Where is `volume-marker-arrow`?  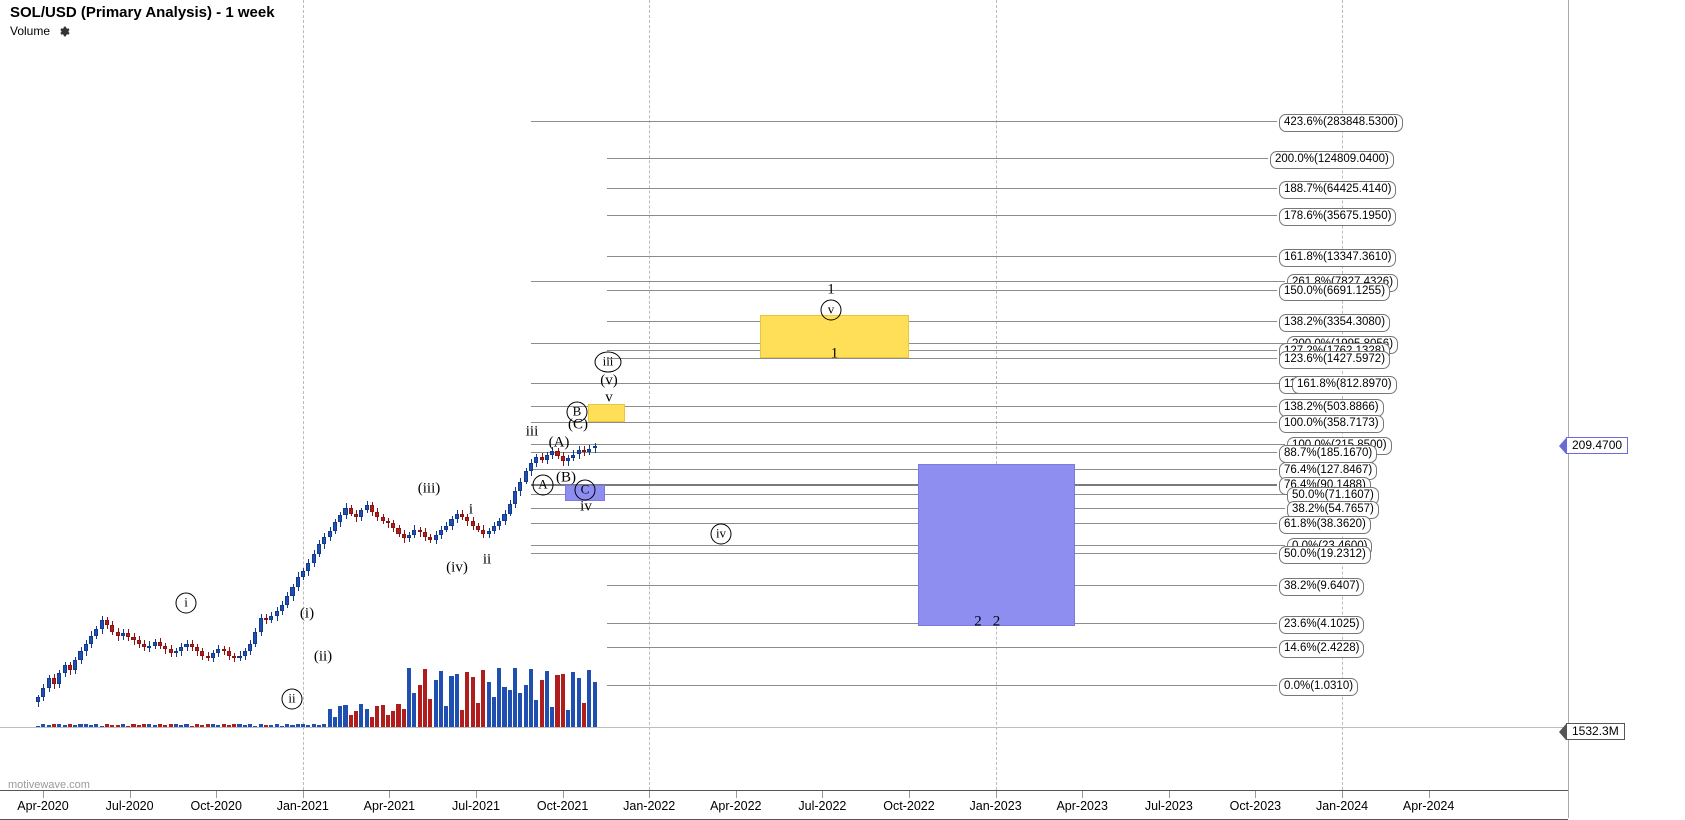 volume-marker-arrow is located at coordinates (1562, 731).